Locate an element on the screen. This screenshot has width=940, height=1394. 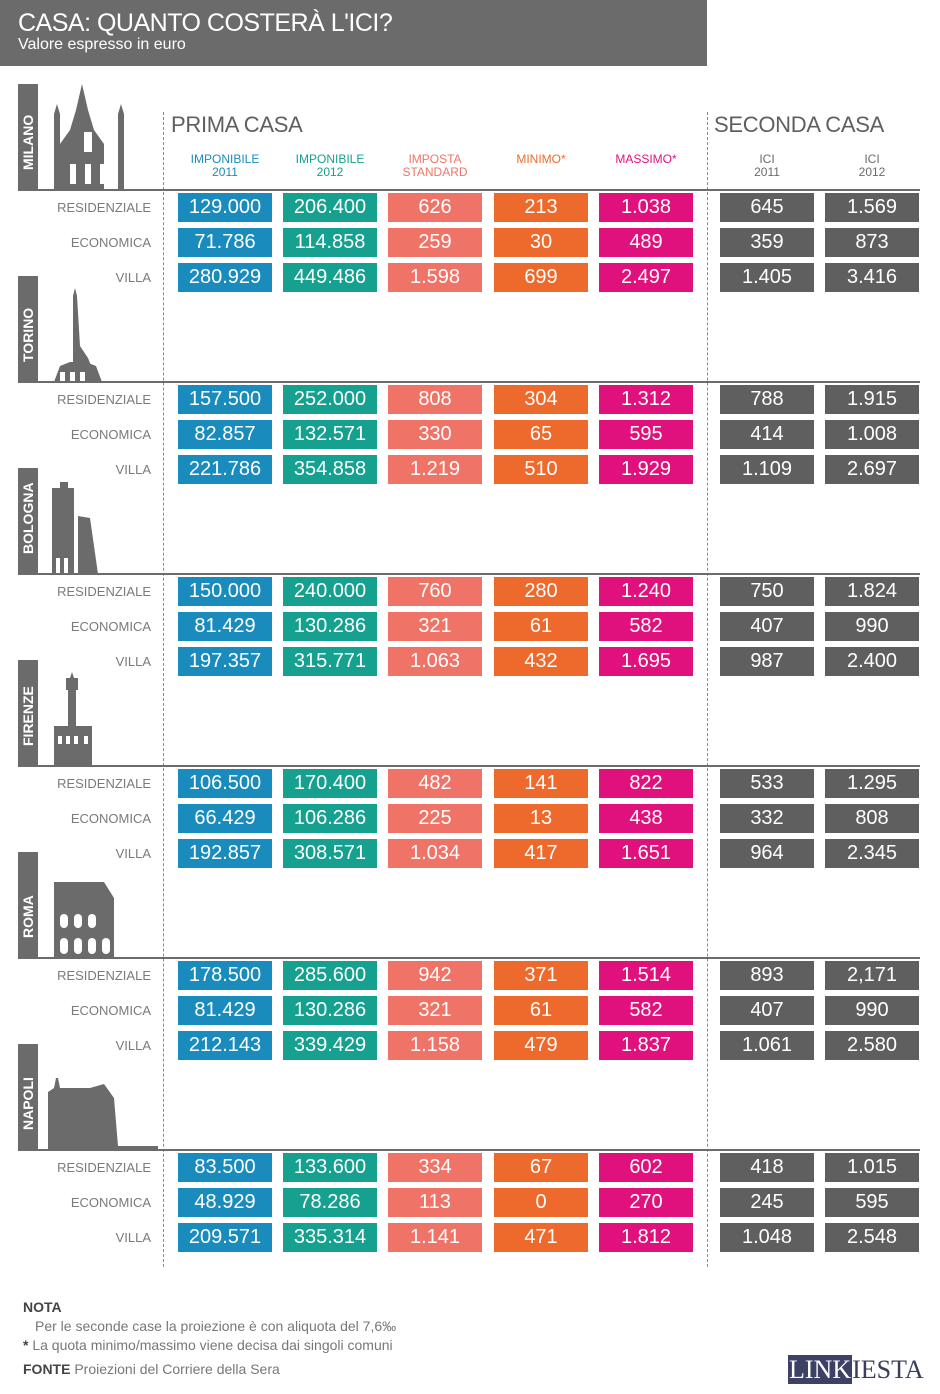
data-cell: 78.286 is located at coordinates (330, 1202).